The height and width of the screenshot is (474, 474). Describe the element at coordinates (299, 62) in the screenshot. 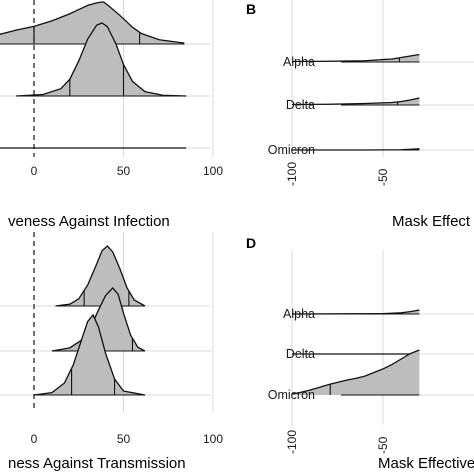

I see `row-label-b-0: Alpha` at that location.